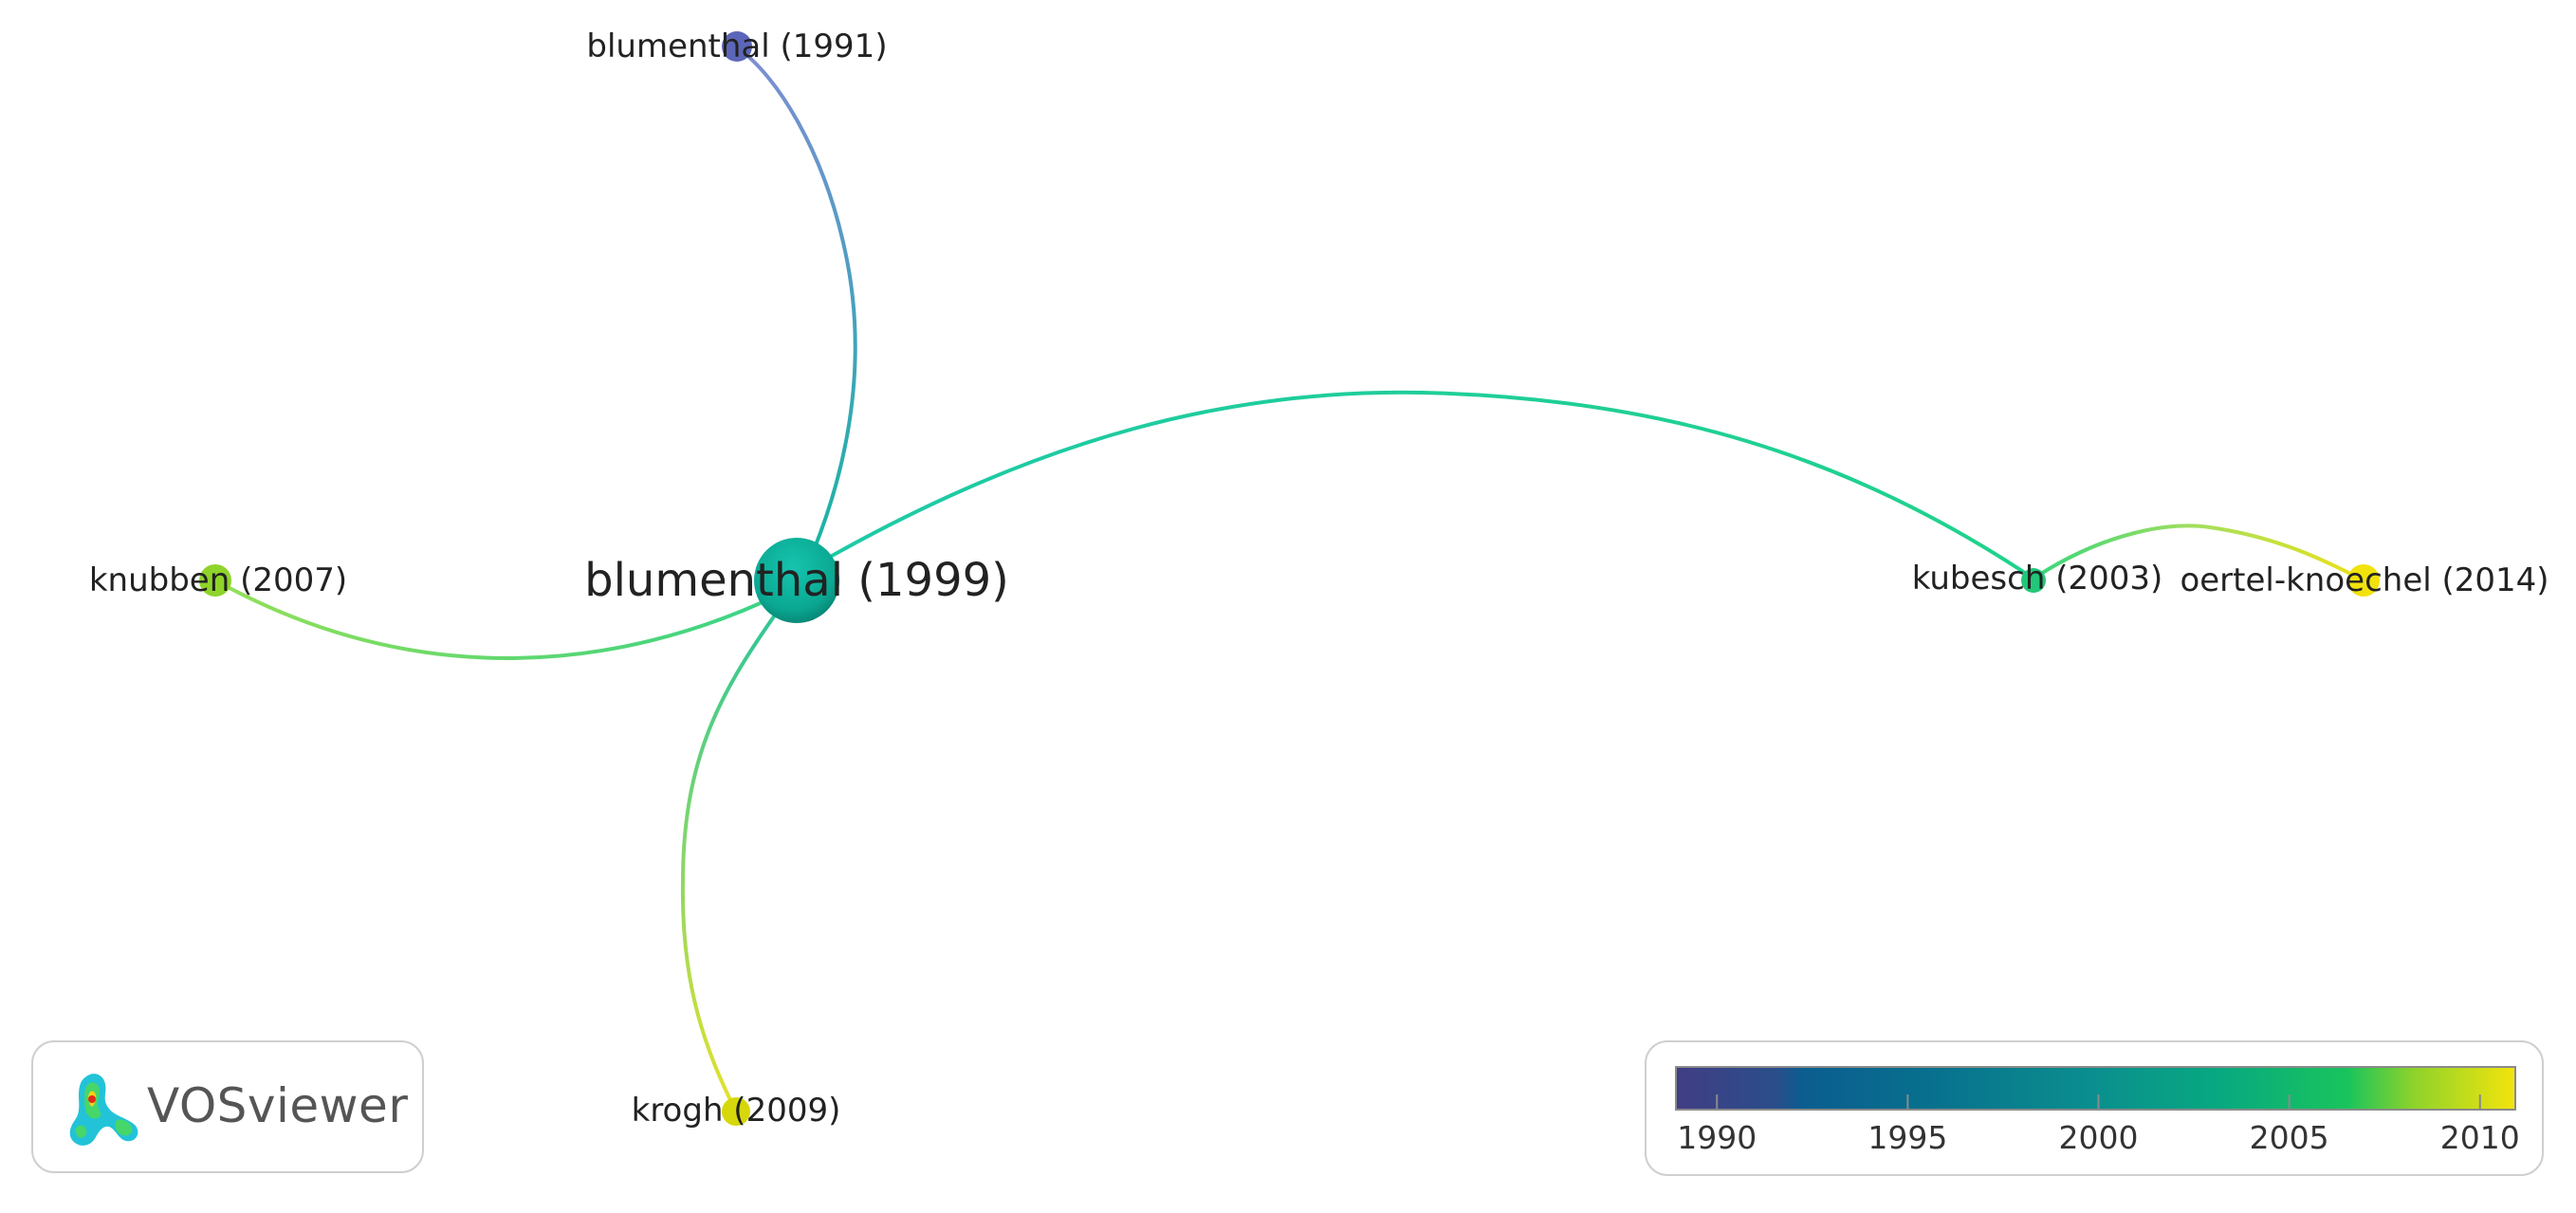  What do you see at coordinates (2289, 1138) in the screenshot?
I see `color-scale-tick-label: 2005` at bounding box center [2289, 1138].